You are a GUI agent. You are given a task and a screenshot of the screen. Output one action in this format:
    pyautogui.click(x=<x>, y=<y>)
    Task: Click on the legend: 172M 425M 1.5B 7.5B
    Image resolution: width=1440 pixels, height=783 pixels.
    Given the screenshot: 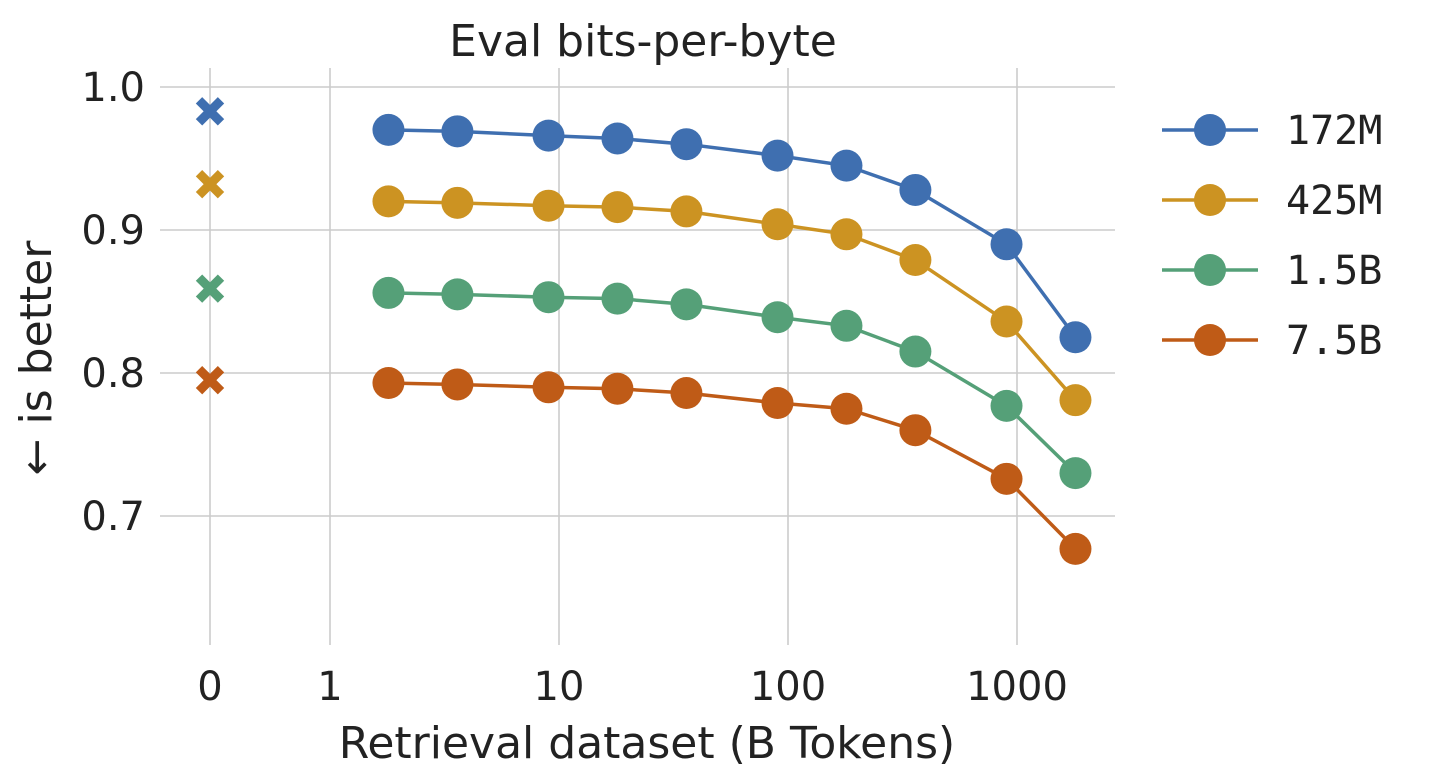 What is the action you would take?
    pyautogui.click(x=1272, y=236)
    